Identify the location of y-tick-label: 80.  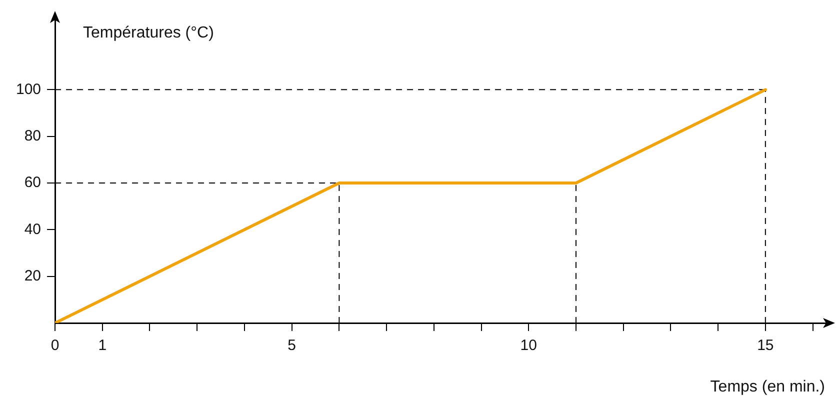
(33, 135).